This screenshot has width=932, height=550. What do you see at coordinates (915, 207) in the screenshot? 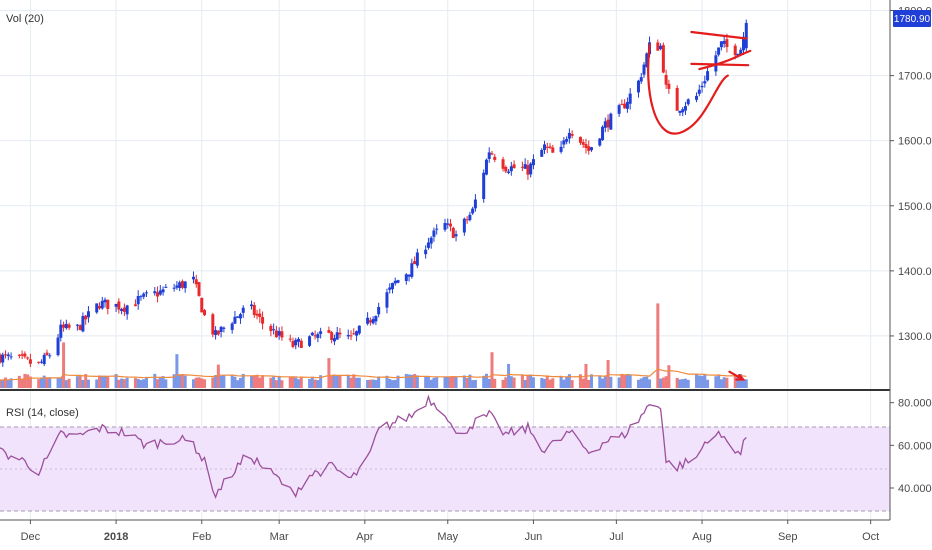
I see `price-tick-label: 1500.00` at bounding box center [915, 207].